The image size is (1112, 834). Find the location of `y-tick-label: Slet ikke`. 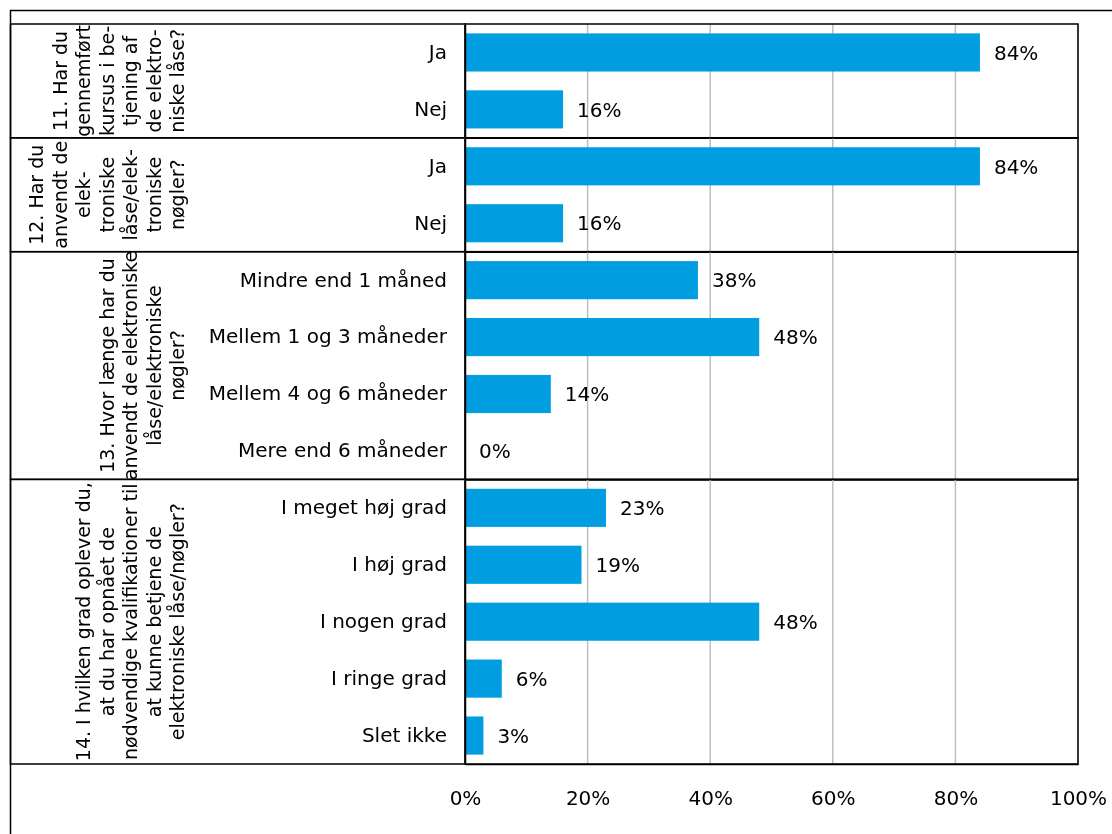

y-tick-label: Slet ikke is located at coordinates (404, 734).